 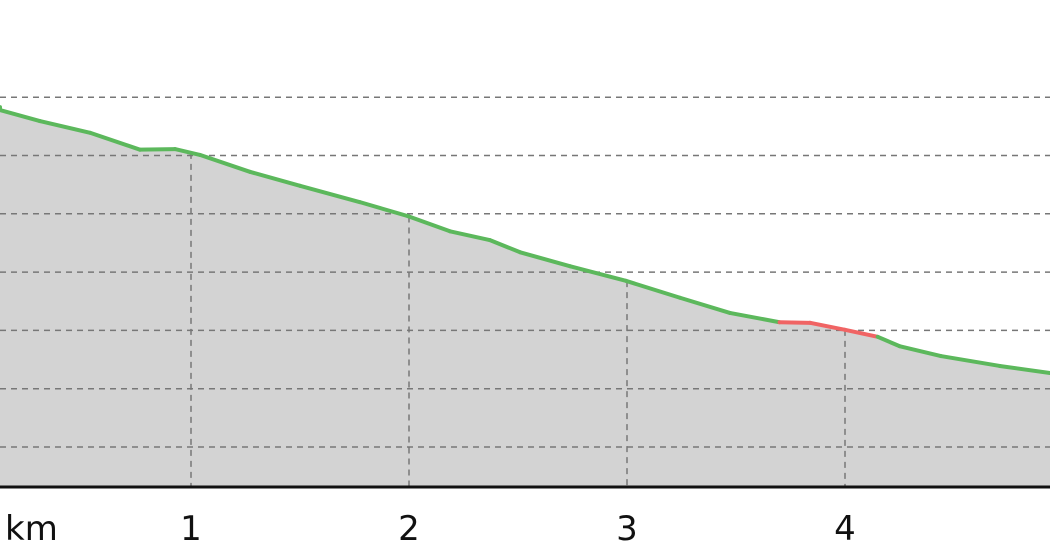 What do you see at coordinates (845, 529) in the screenshot?
I see `x-tick-label: 4` at bounding box center [845, 529].